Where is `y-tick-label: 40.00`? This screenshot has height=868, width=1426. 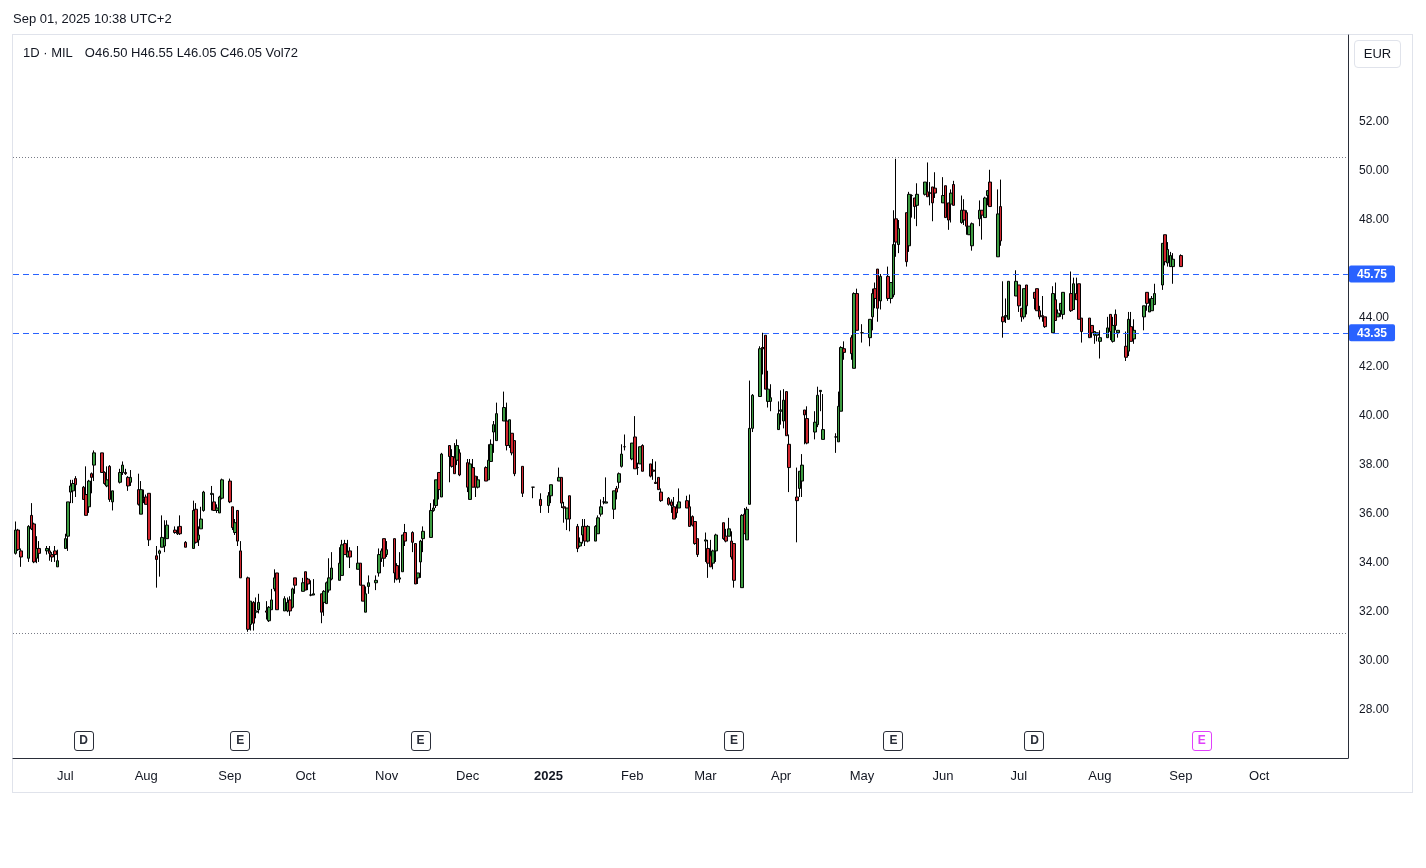 y-tick-label: 40.00 is located at coordinates (1374, 414).